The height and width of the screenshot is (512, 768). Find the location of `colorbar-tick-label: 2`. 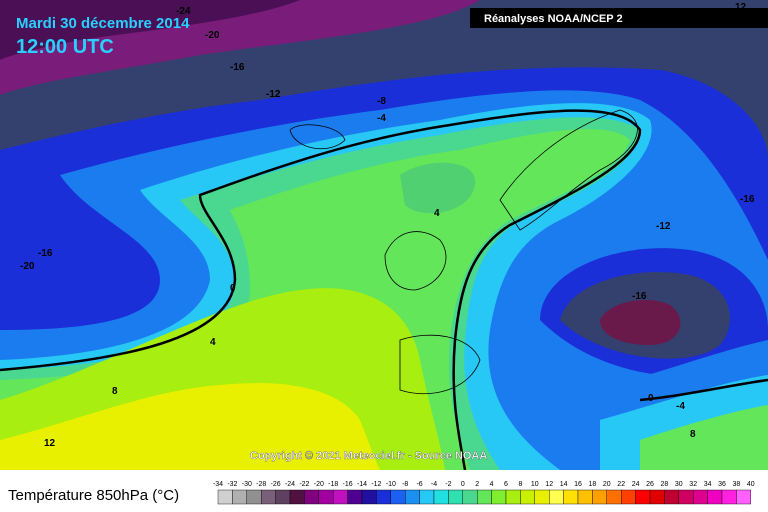

colorbar-tick-label: 2 is located at coordinates (477, 484).